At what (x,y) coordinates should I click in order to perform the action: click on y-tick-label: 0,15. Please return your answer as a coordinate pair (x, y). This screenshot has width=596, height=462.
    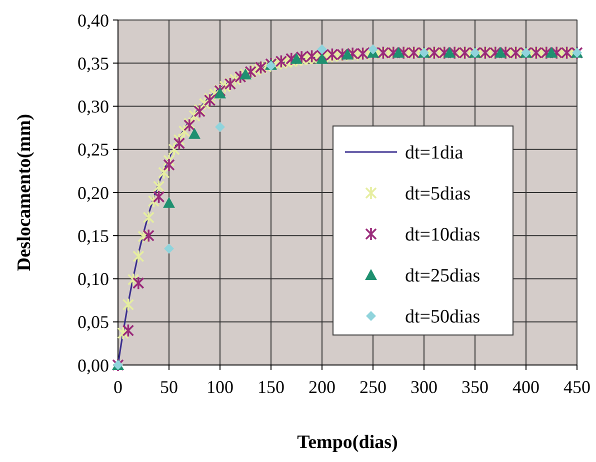
    Looking at the image, I should click on (93, 236).